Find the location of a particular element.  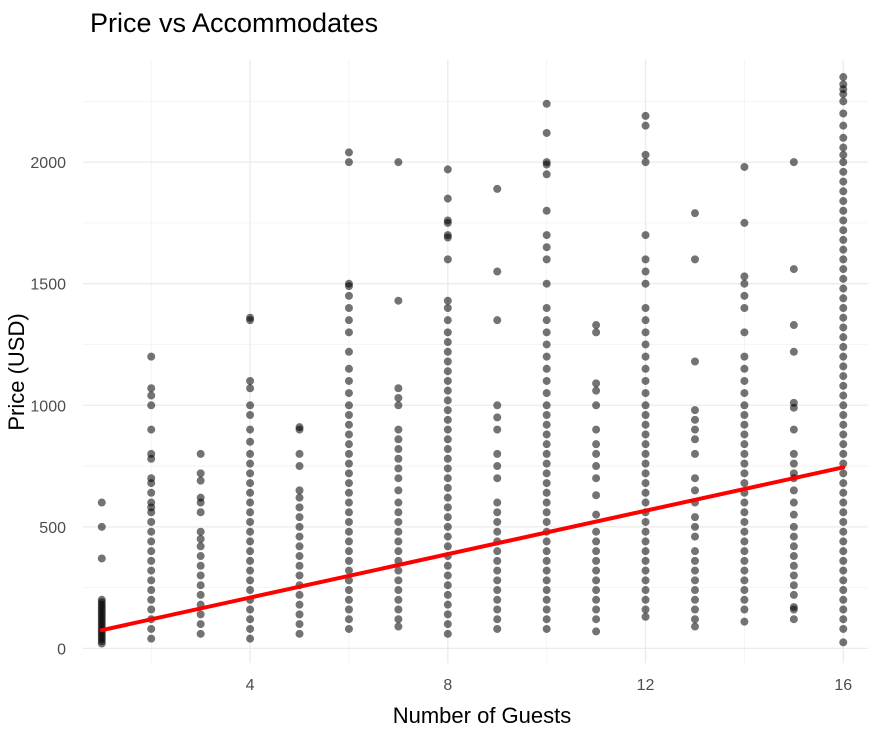

x-tick-label: 4 is located at coordinates (250, 685).